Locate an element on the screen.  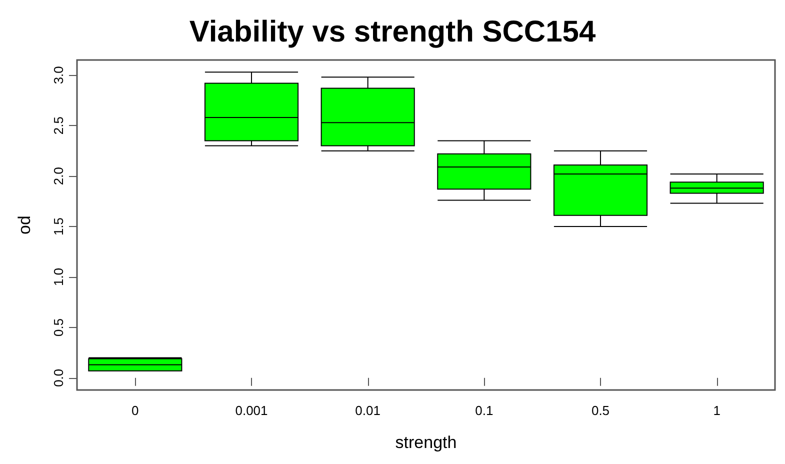
chart-title: Viability vs strength SCC154 is located at coordinates (392, 32).